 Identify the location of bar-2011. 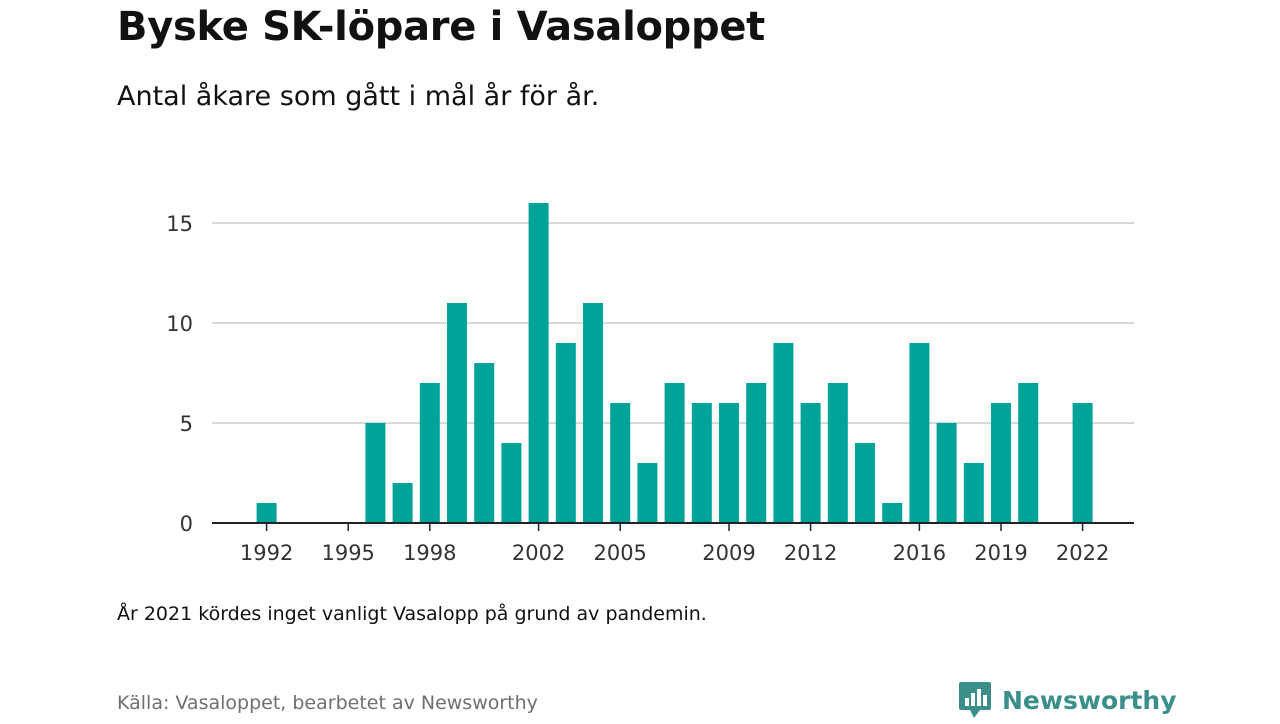
(783, 433).